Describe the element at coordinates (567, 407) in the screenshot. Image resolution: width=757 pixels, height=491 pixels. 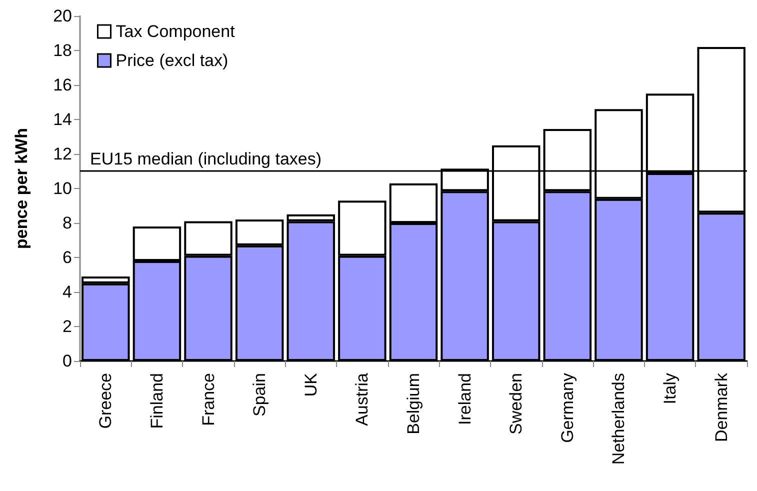
I see `x-tick-label: Germany` at that location.